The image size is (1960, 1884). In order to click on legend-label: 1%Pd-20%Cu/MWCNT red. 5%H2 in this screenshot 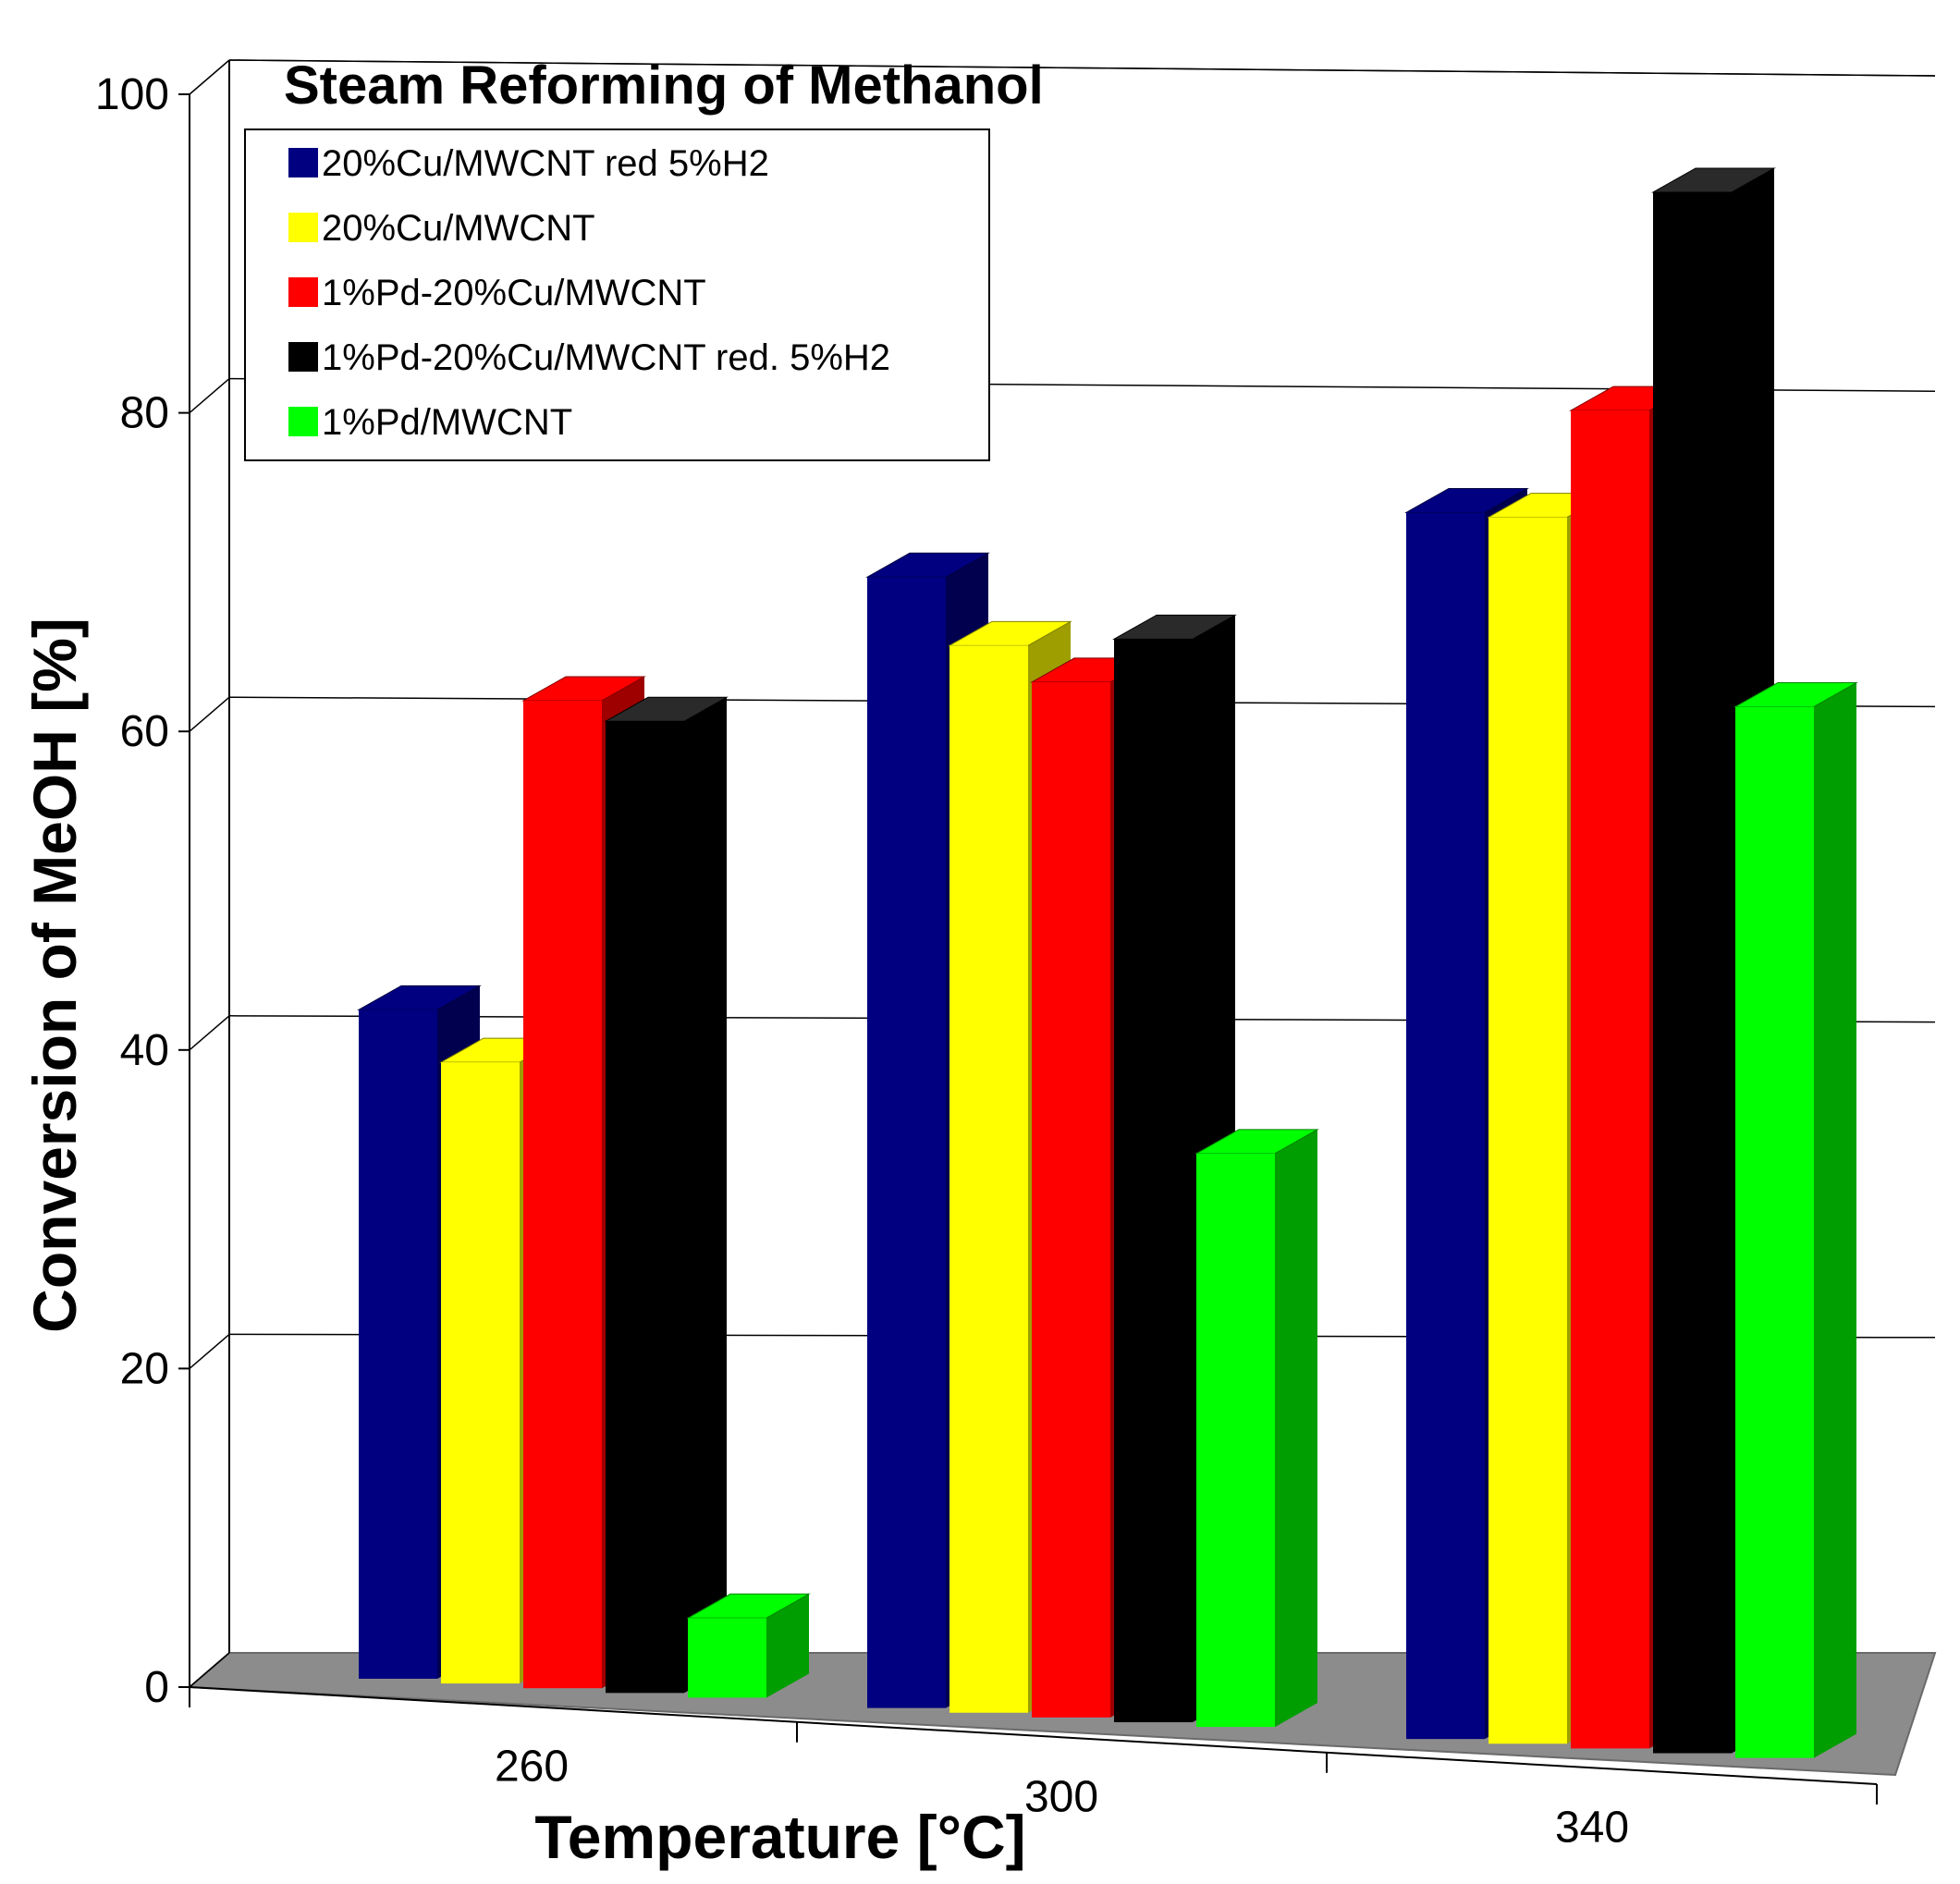, I will do `click(606, 357)`.